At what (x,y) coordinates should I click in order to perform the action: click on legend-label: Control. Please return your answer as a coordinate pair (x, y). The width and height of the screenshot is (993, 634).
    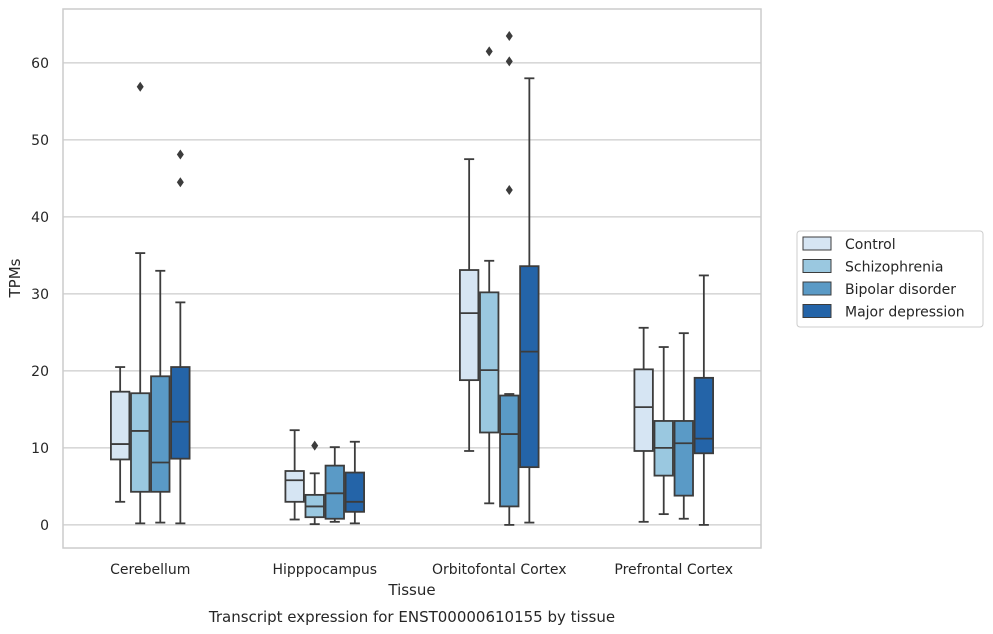
    Looking at the image, I should click on (870, 245).